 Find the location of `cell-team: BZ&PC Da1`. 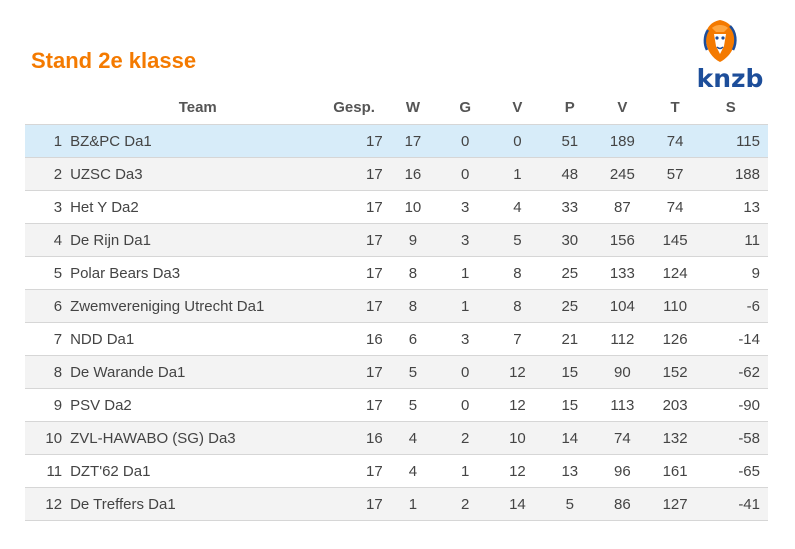

cell-team: BZ&PC Da1 is located at coordinates (198, 141).